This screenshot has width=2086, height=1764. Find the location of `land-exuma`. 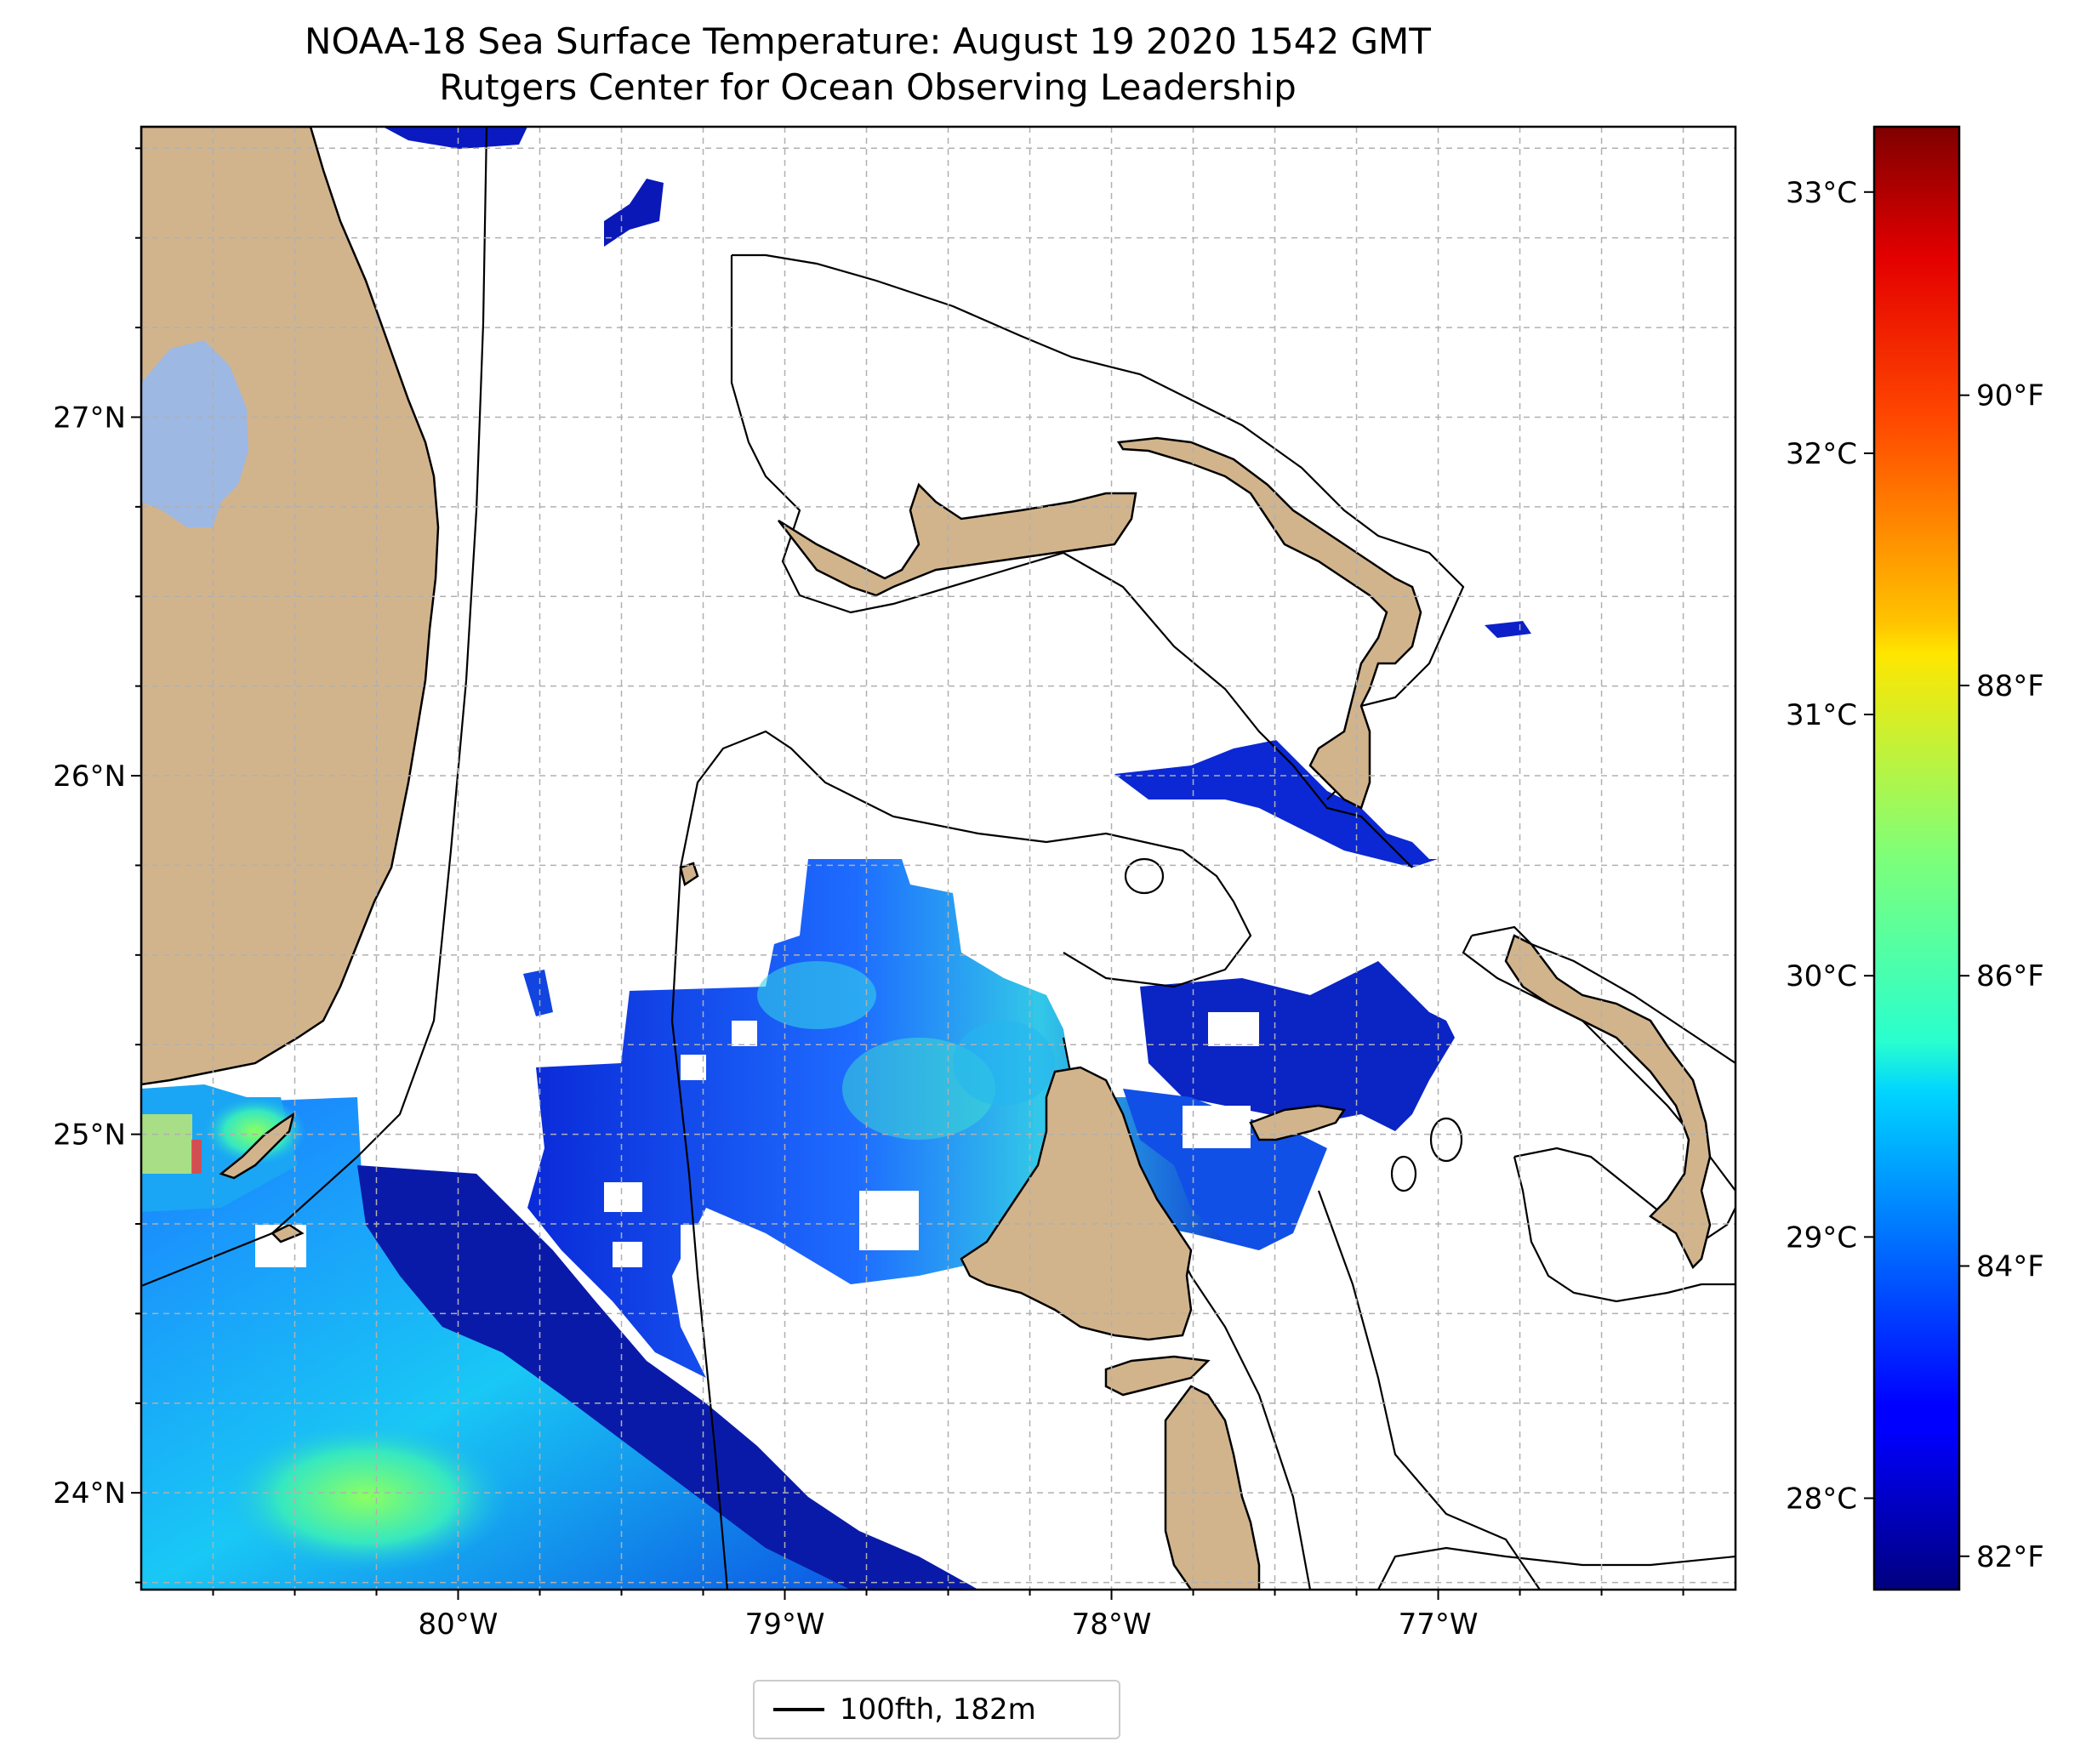

land-exuma is located at coordinates (1212, 1487).